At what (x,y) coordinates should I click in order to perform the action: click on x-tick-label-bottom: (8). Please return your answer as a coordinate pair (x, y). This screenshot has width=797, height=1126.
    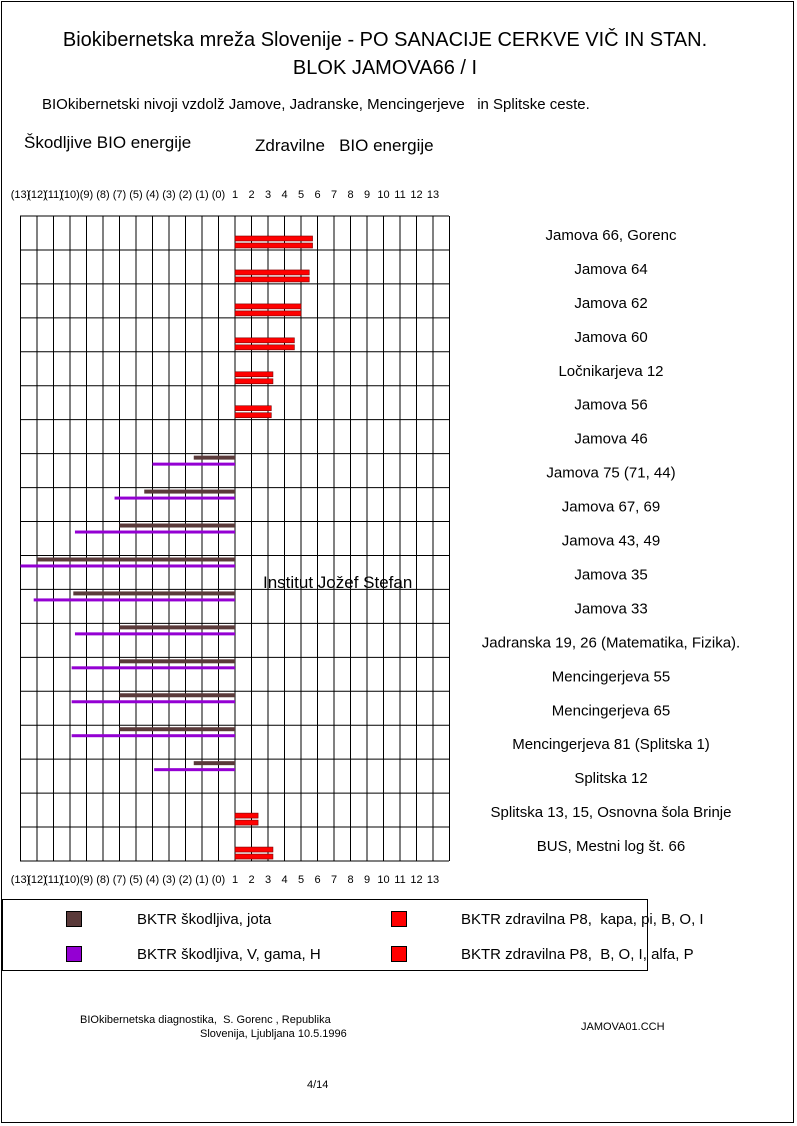
    Looking at the image, I should click on (102, 880).